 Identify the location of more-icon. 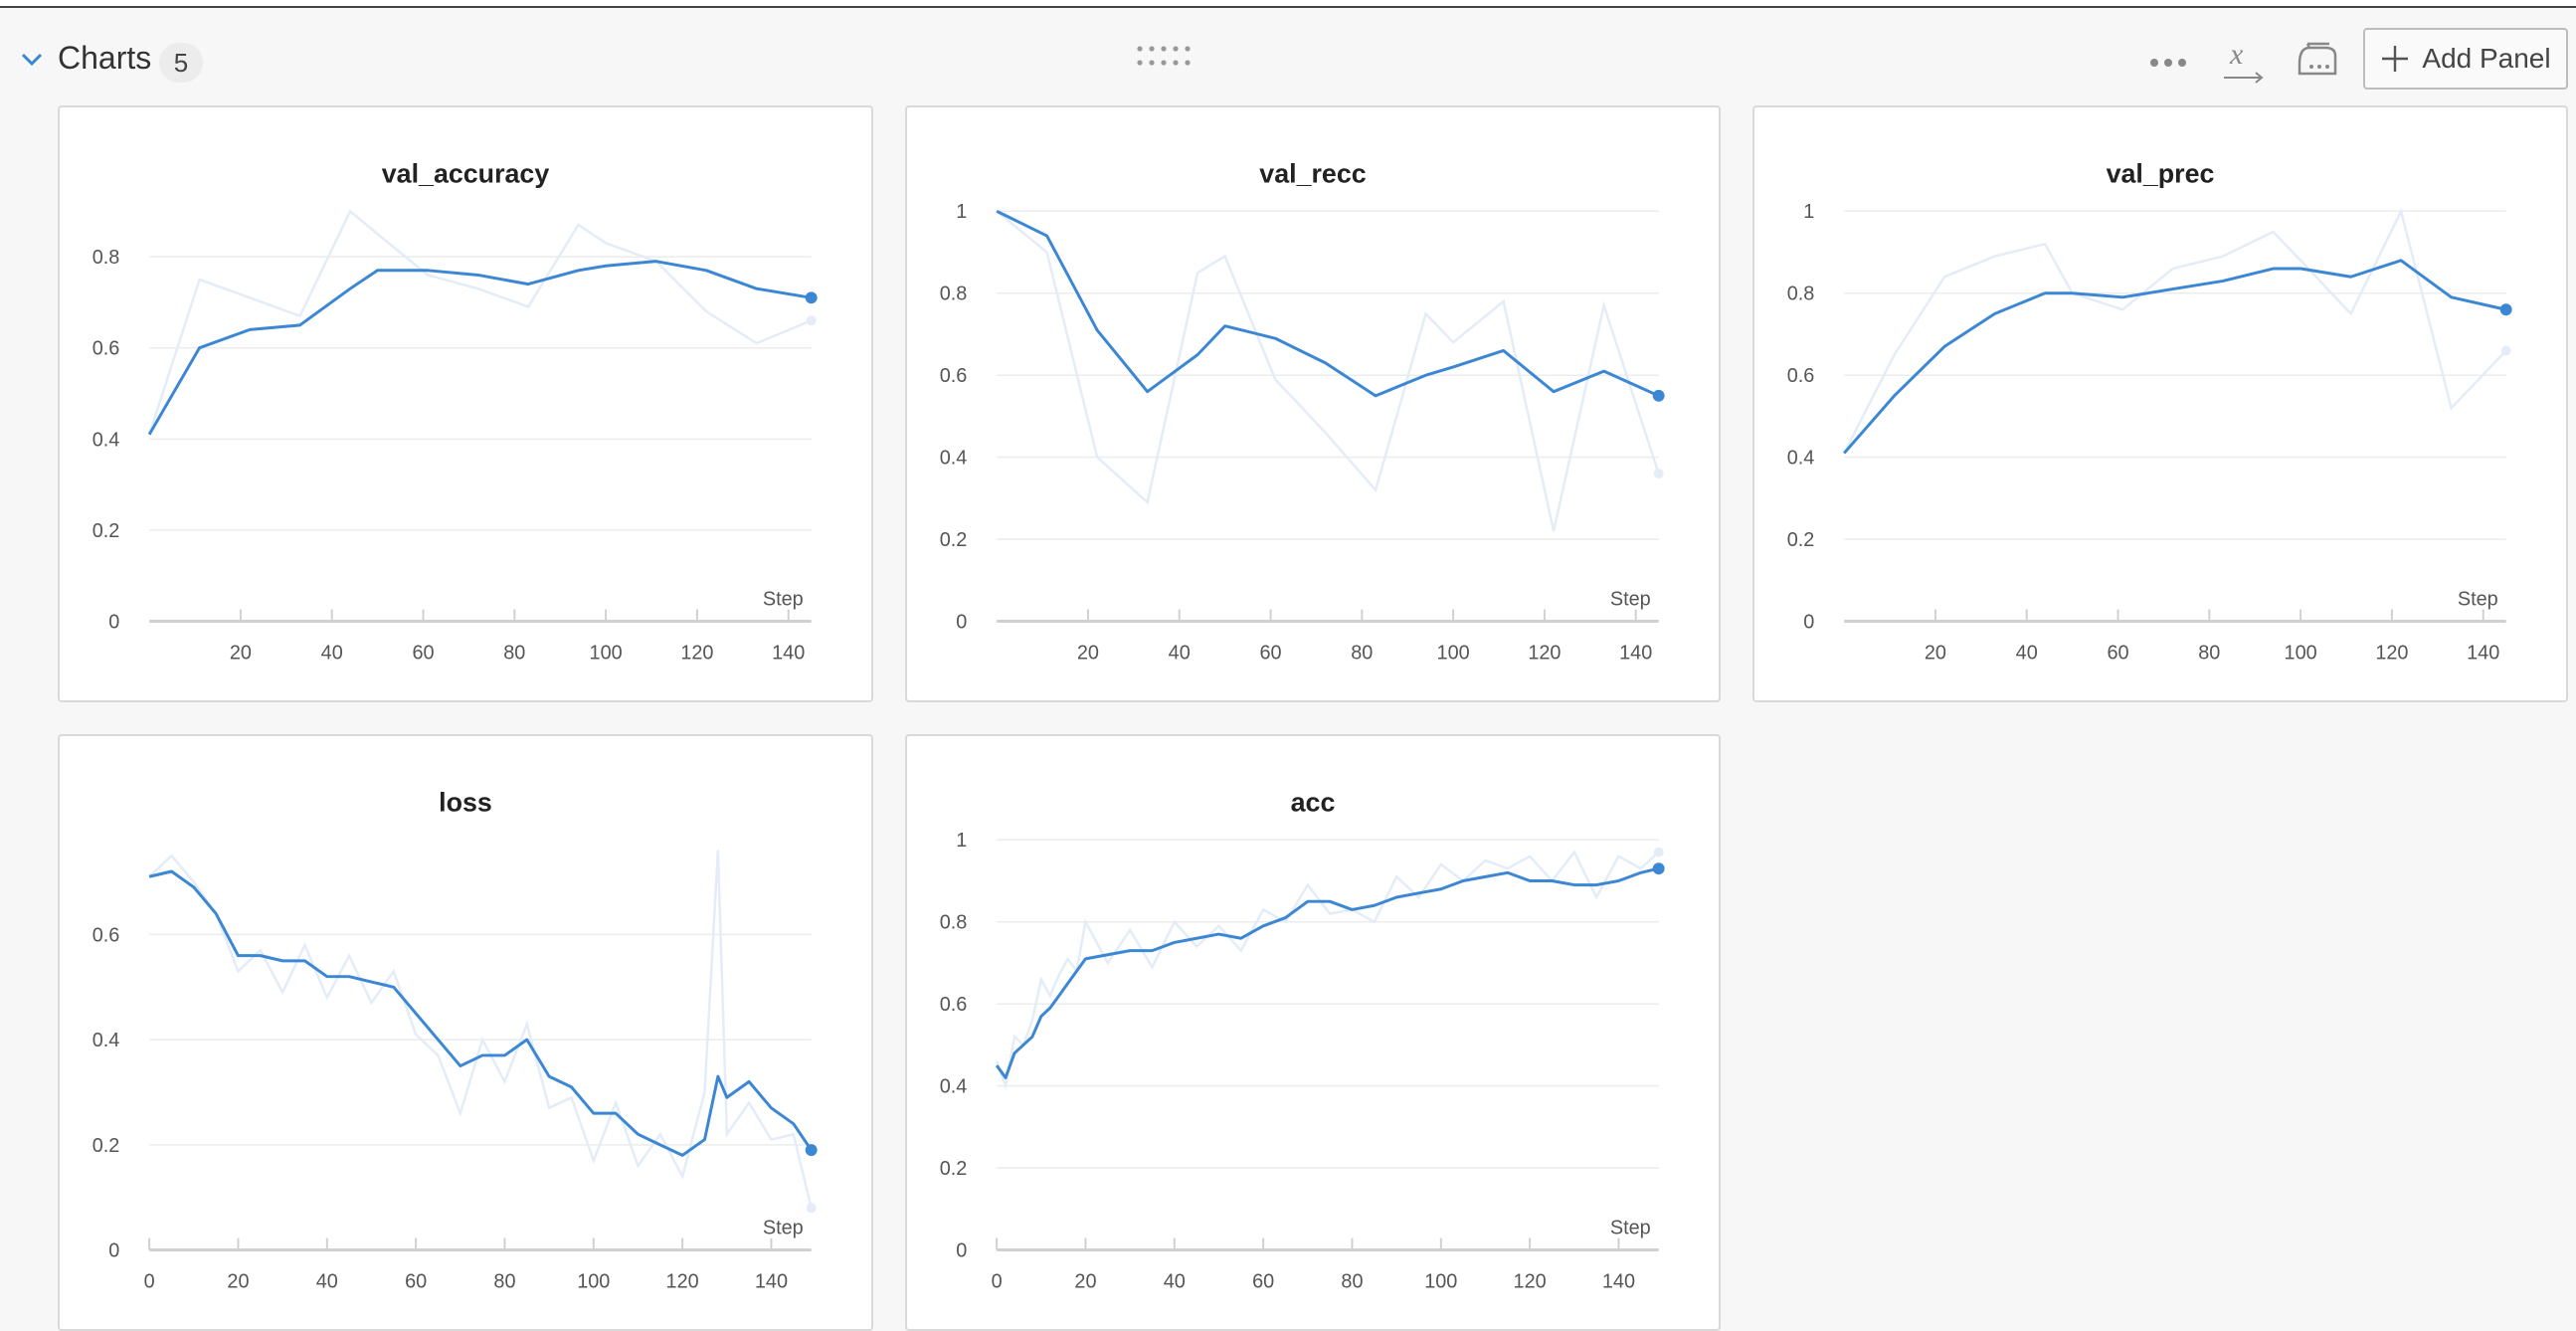
(2168, 63).